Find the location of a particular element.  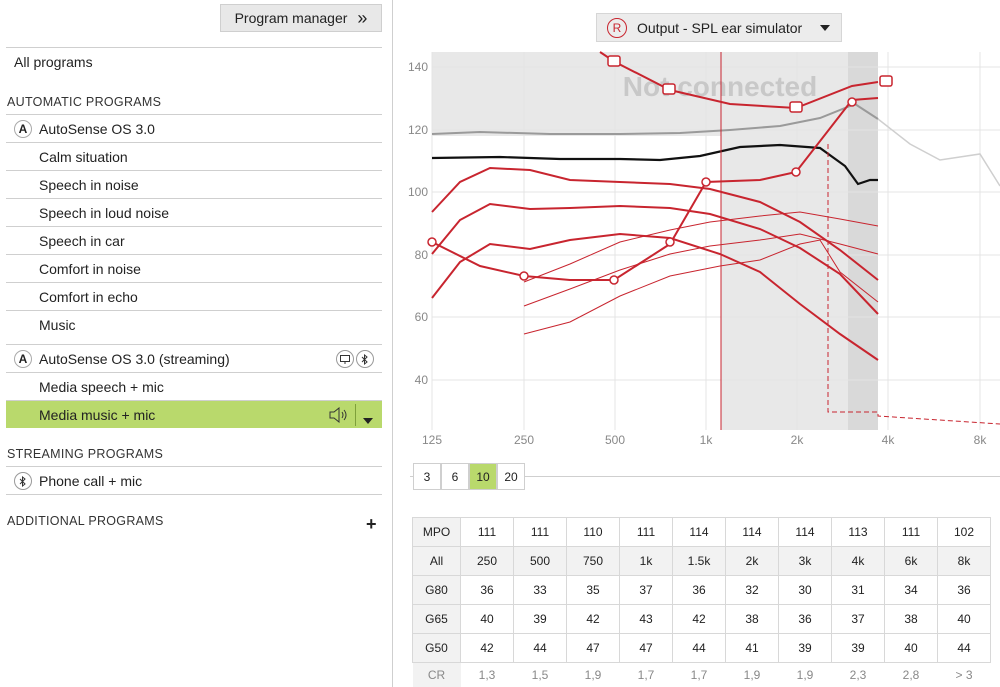

program-autosense-streaming: A AutoSense OS 3.0 (streaming) is located at coordinates (194, 358).